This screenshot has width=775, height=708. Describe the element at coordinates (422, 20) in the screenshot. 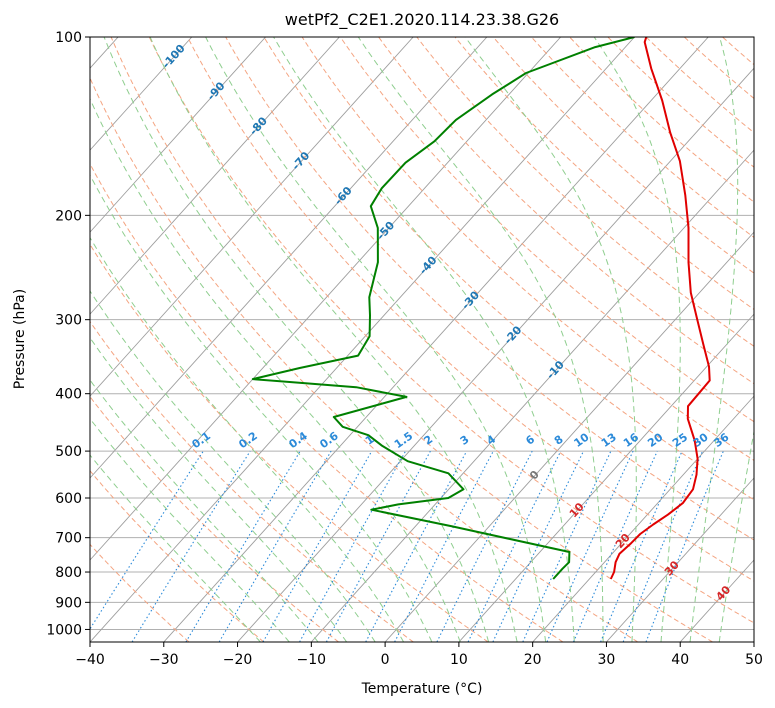

I see `chart-title: wetPf2_C2E1.2020.114.23.38.G26` at that location.